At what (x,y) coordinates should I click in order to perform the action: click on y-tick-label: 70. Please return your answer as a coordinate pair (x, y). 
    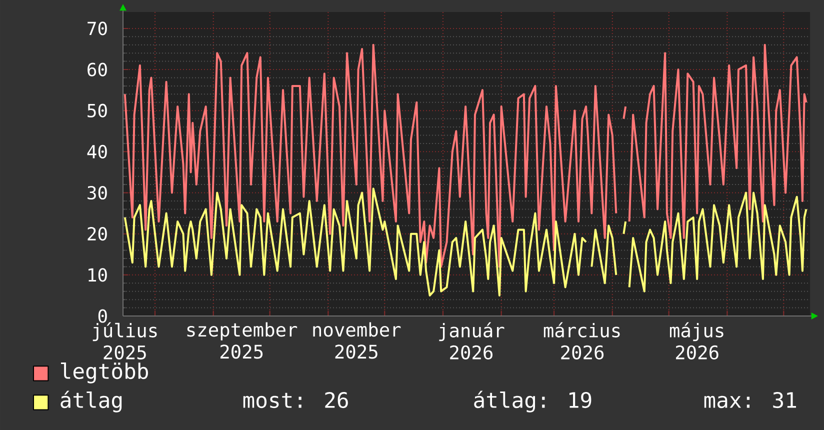
    Looking at the image, I should click on (97, 29).